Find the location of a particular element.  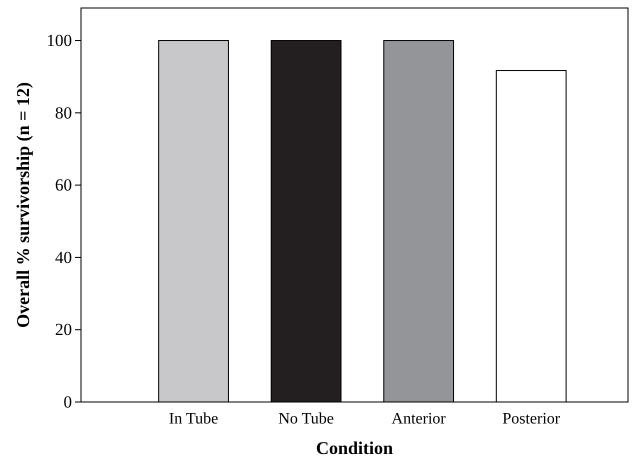

x-axis-title: Condition is located at coordinates (355, 448).